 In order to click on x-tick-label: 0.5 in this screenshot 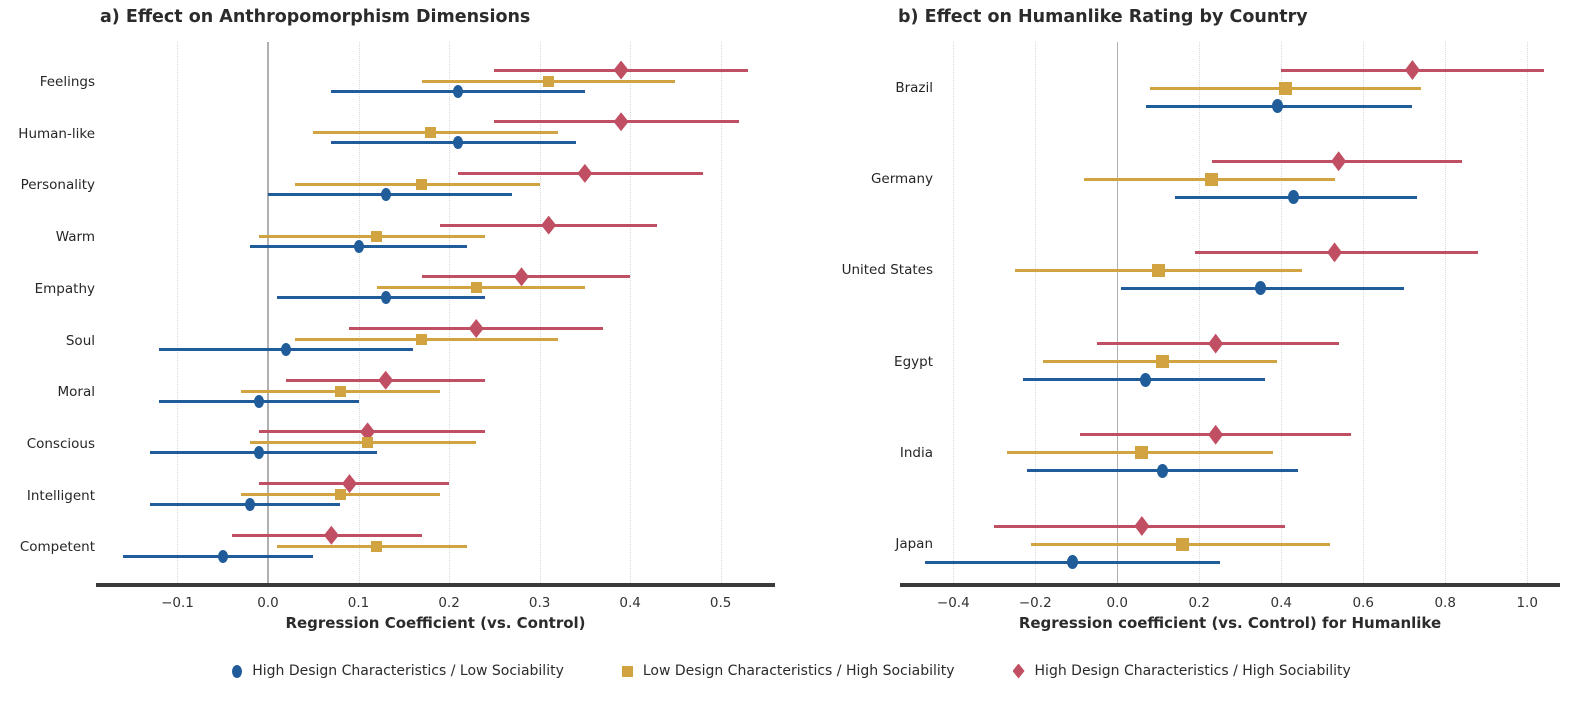, I will do `click(720, 603)`.